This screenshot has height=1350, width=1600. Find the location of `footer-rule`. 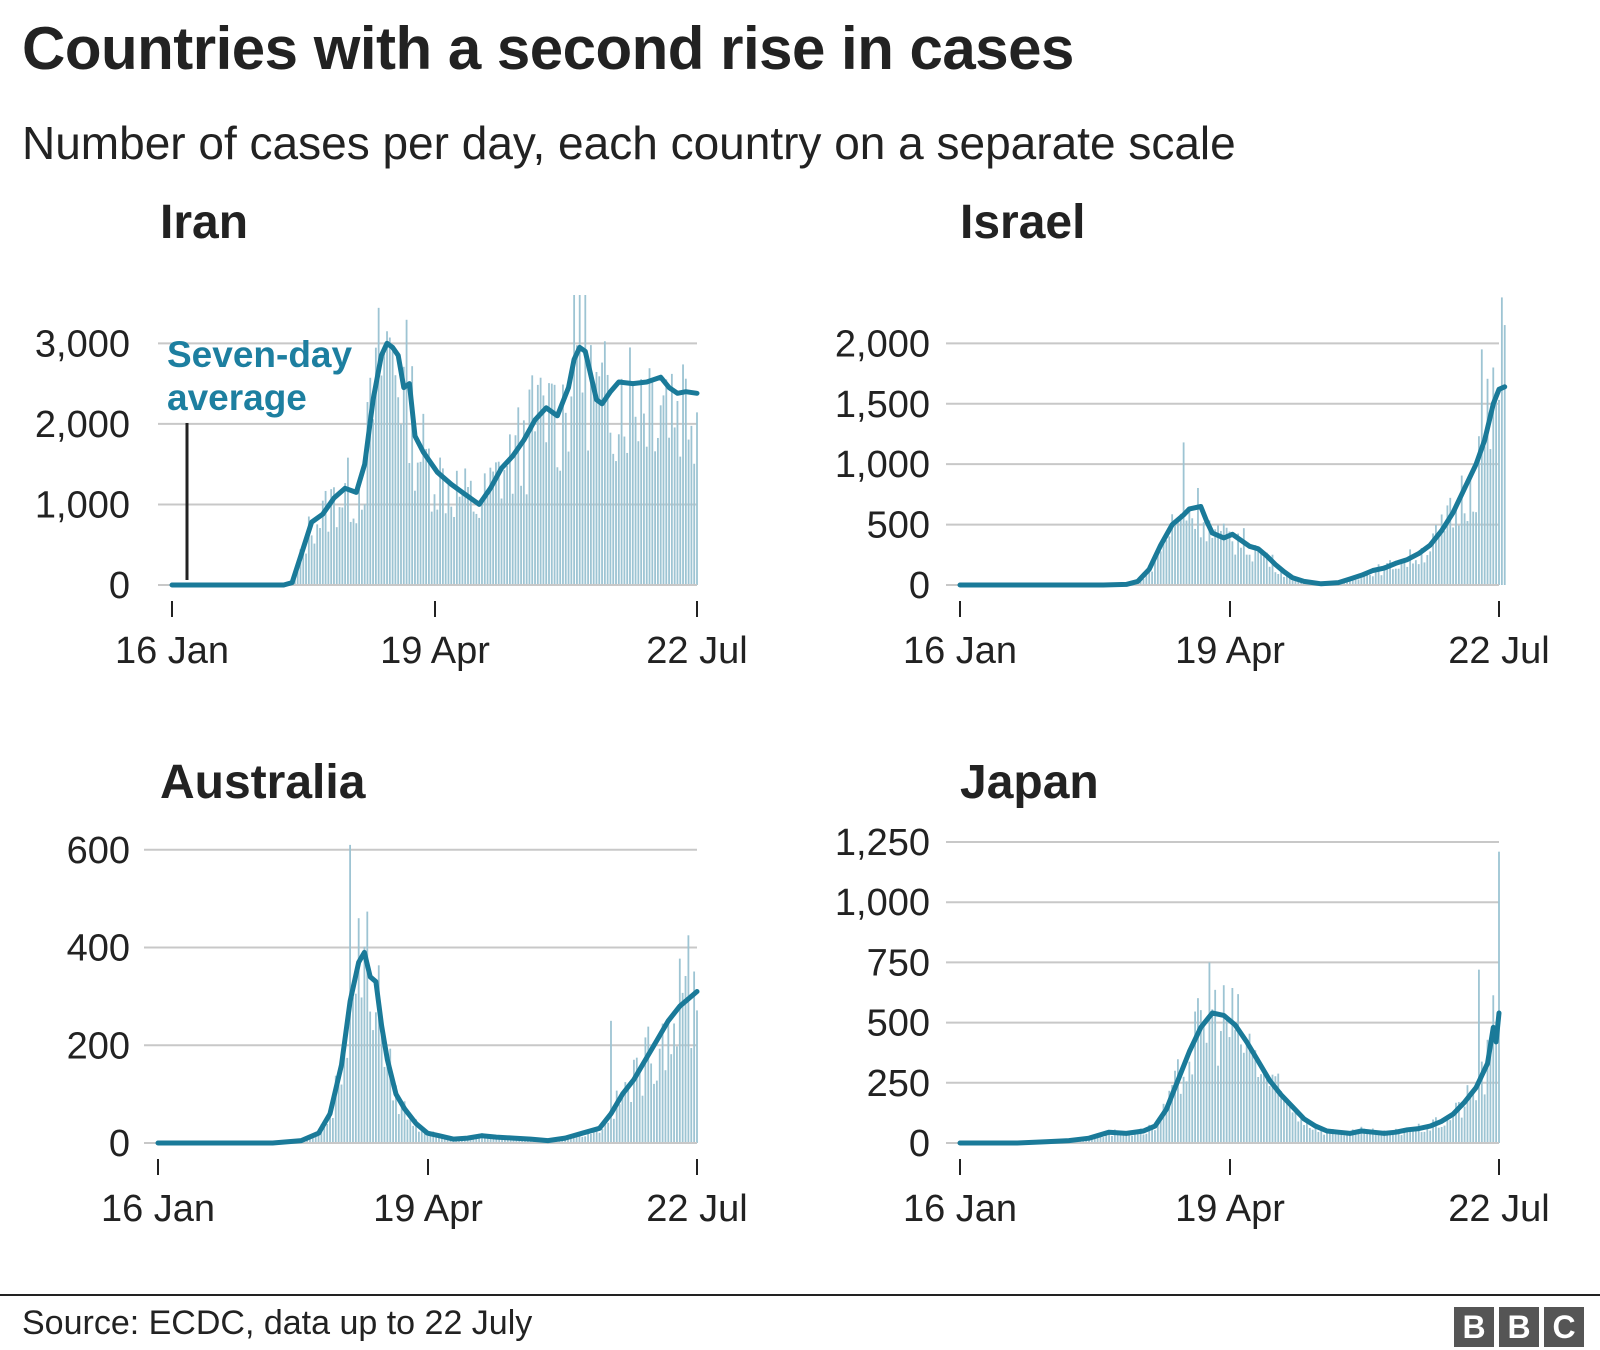

footer-rule is located at coordinates (800, 1295).